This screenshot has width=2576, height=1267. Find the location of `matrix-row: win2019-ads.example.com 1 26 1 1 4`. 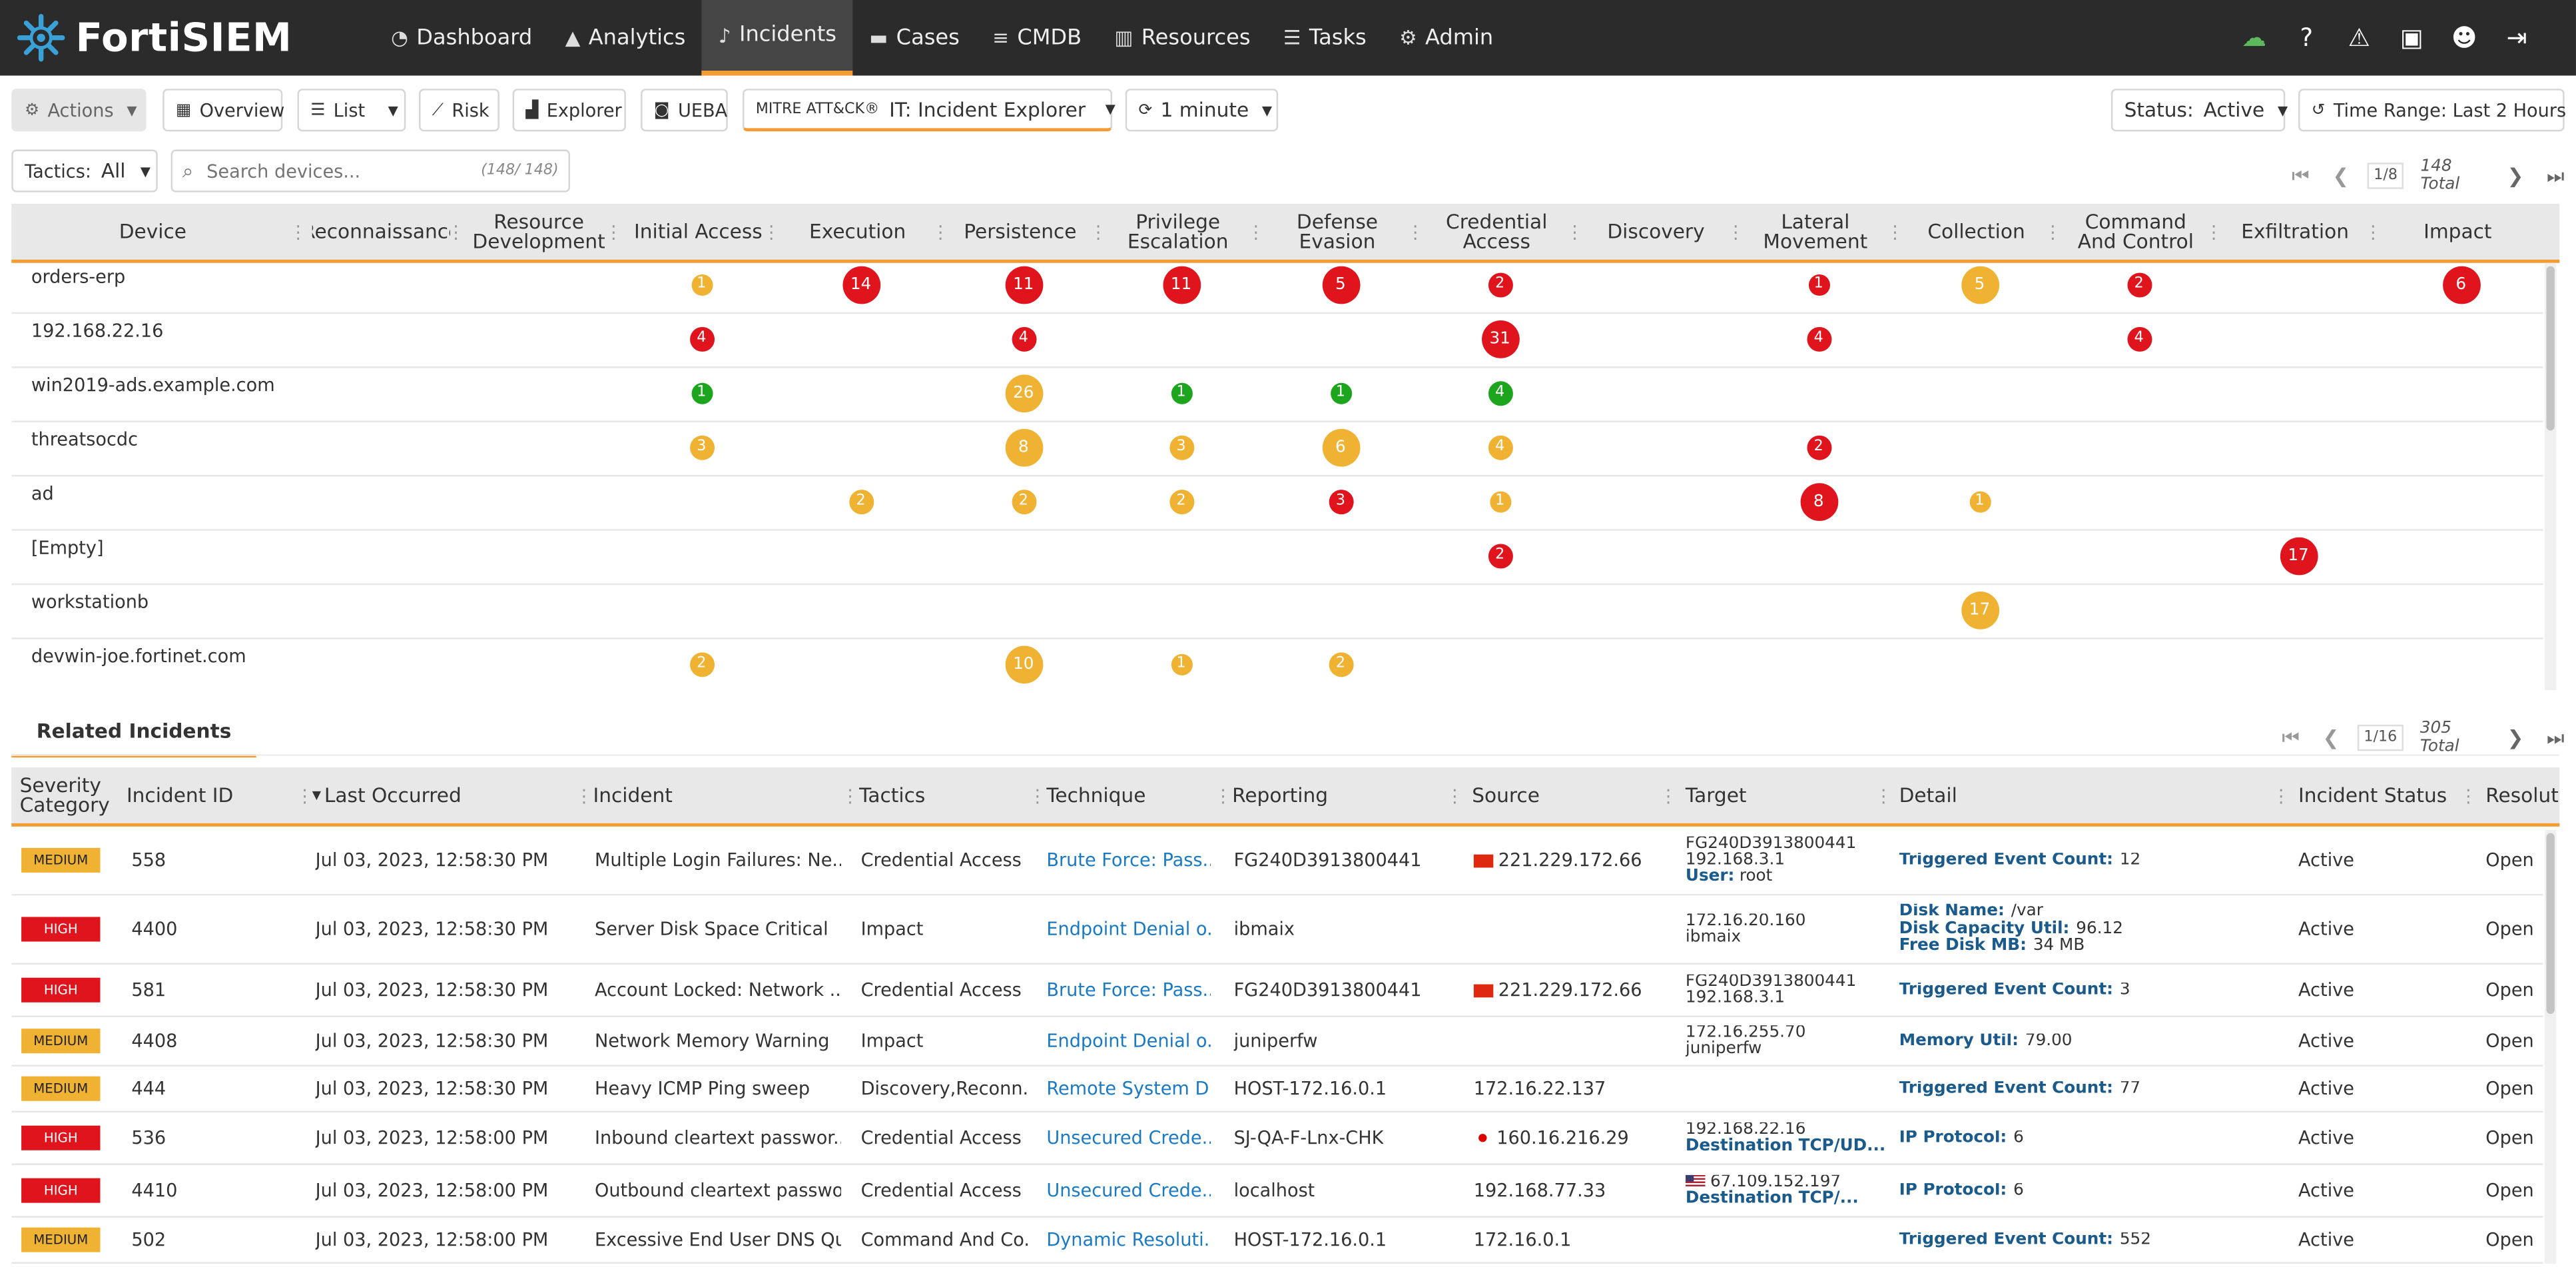

matrix-row: win2019-ads.example.com 1 26 1 1 4 is located at coordinates (1277, 395).